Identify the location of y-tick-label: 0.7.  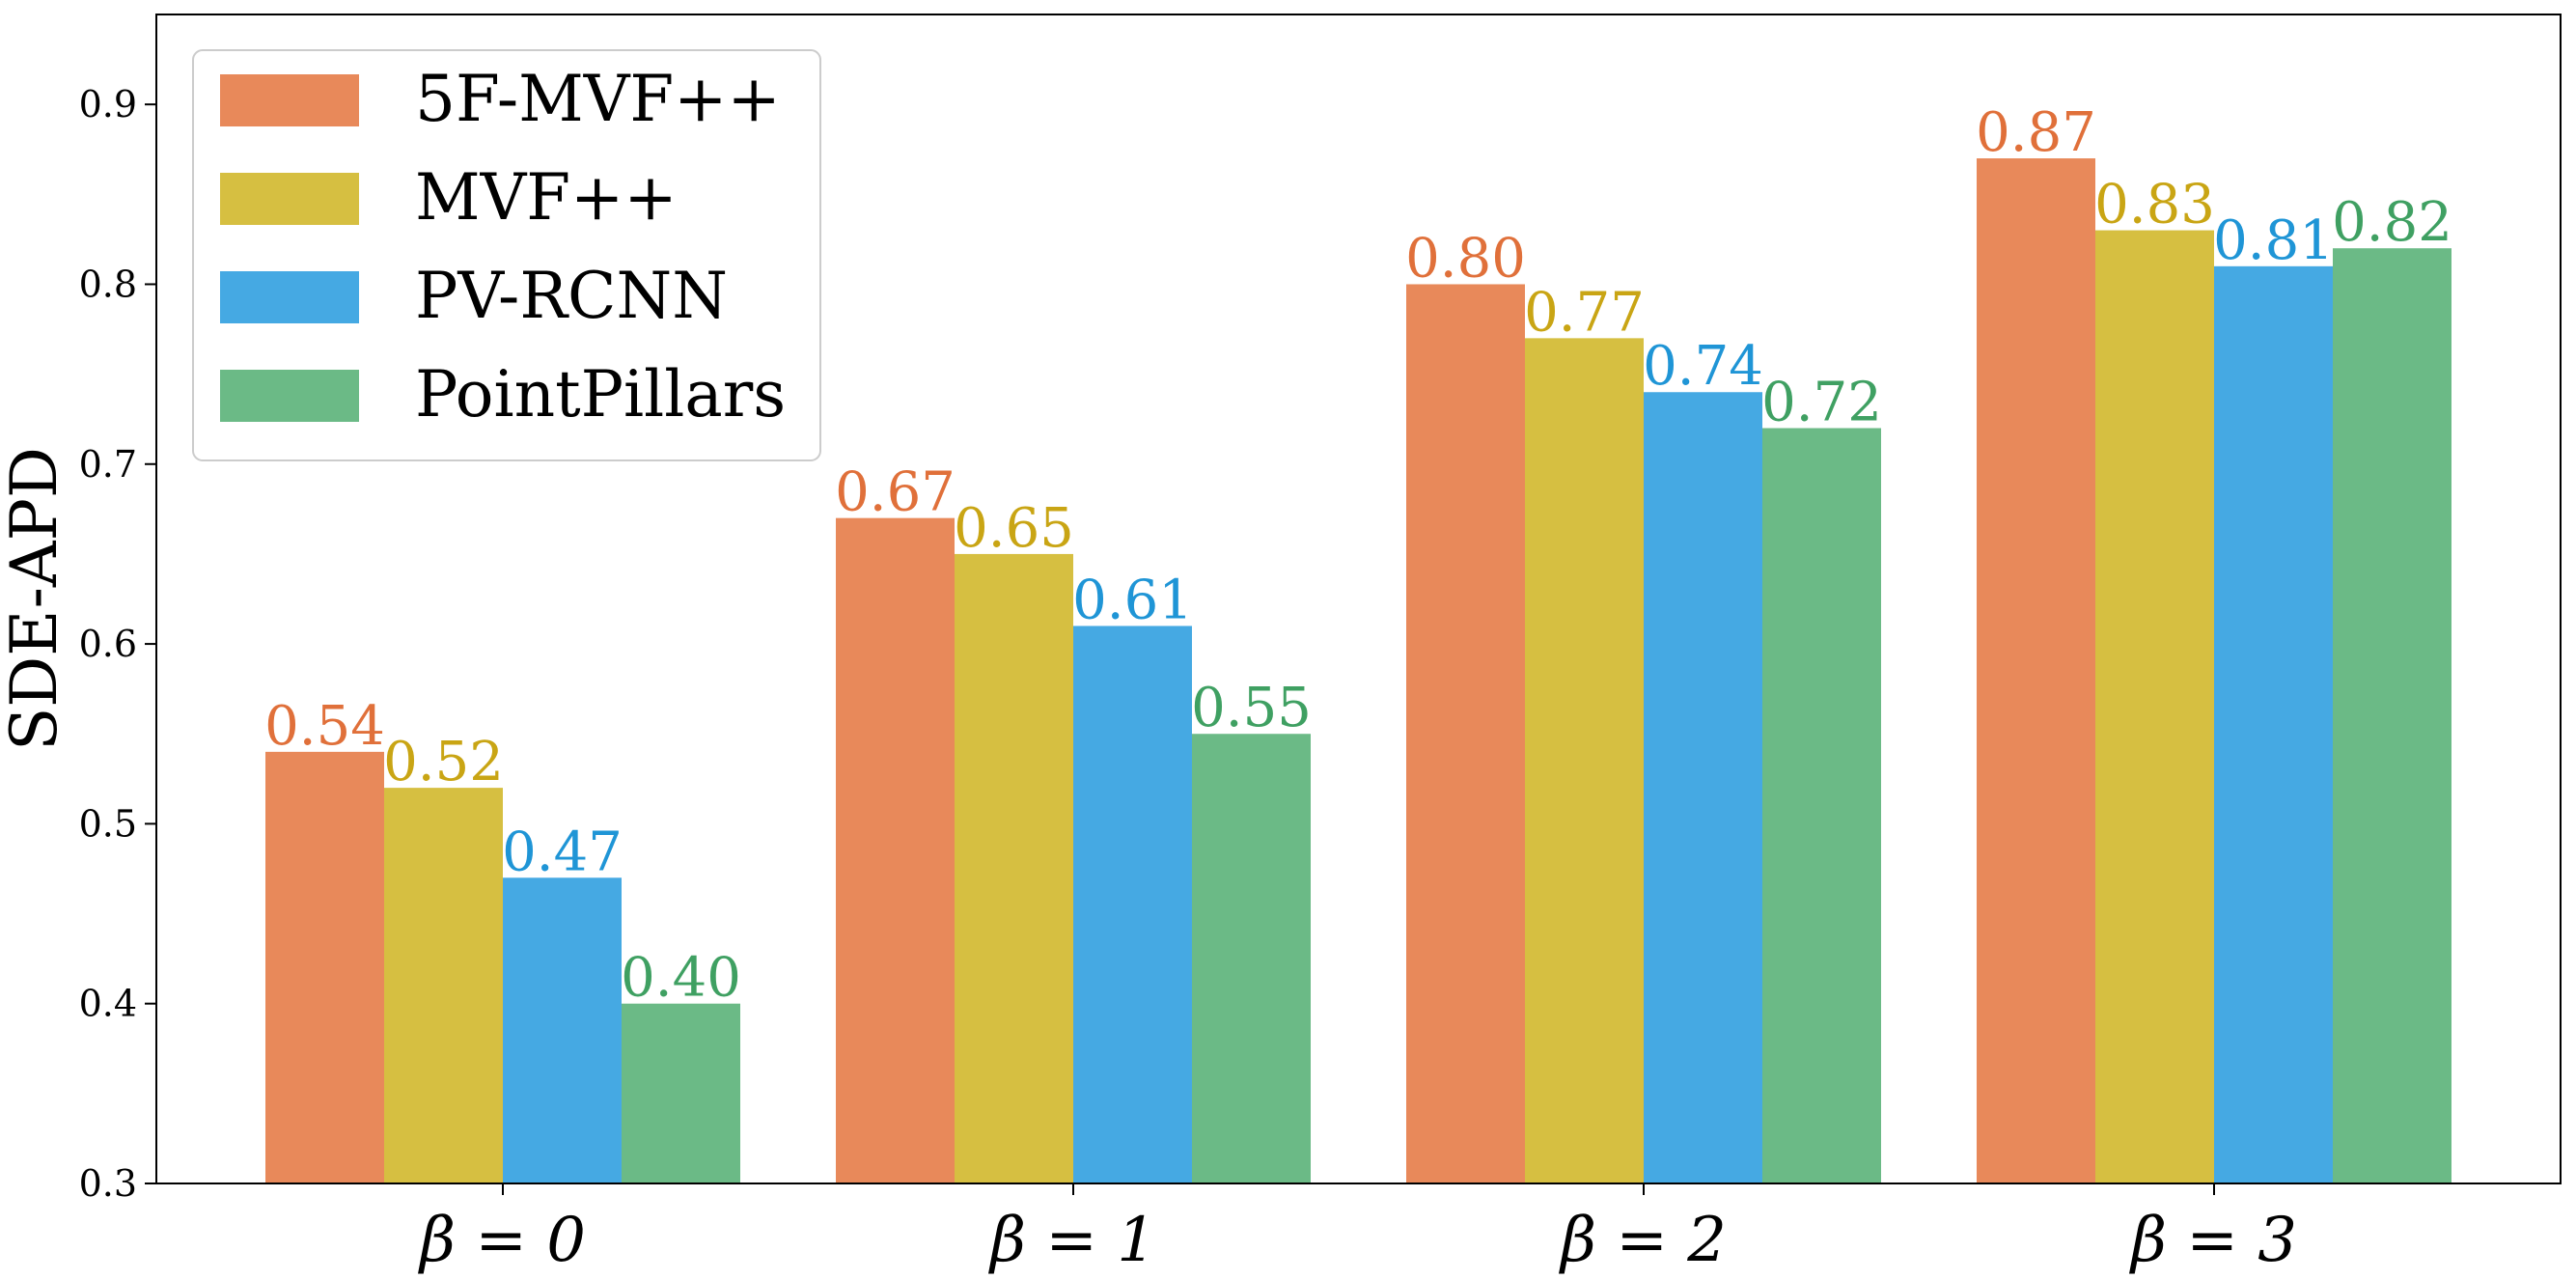
(108, 464).